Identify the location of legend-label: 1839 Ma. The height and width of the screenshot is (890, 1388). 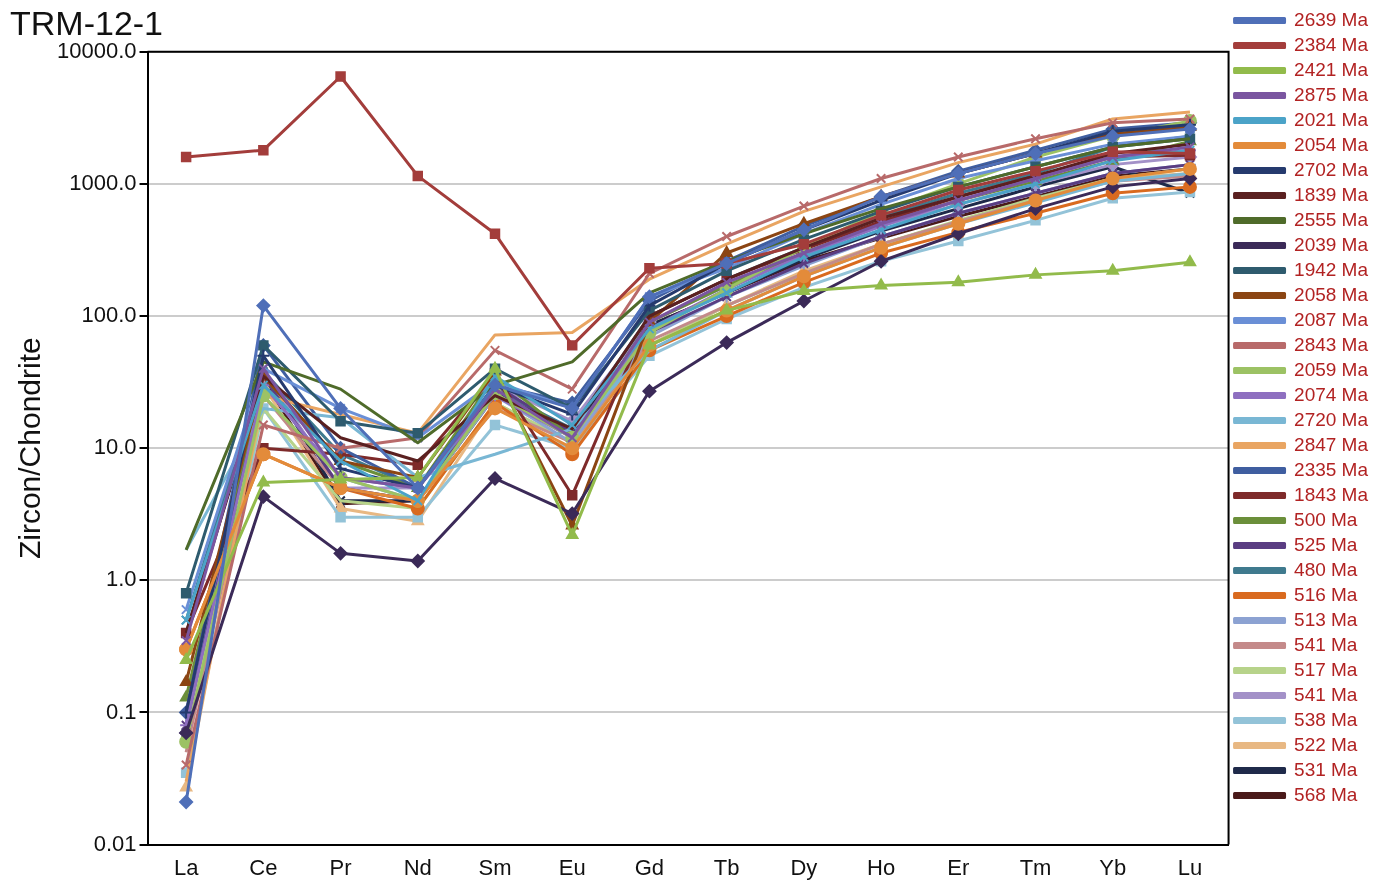
(1331, 194).